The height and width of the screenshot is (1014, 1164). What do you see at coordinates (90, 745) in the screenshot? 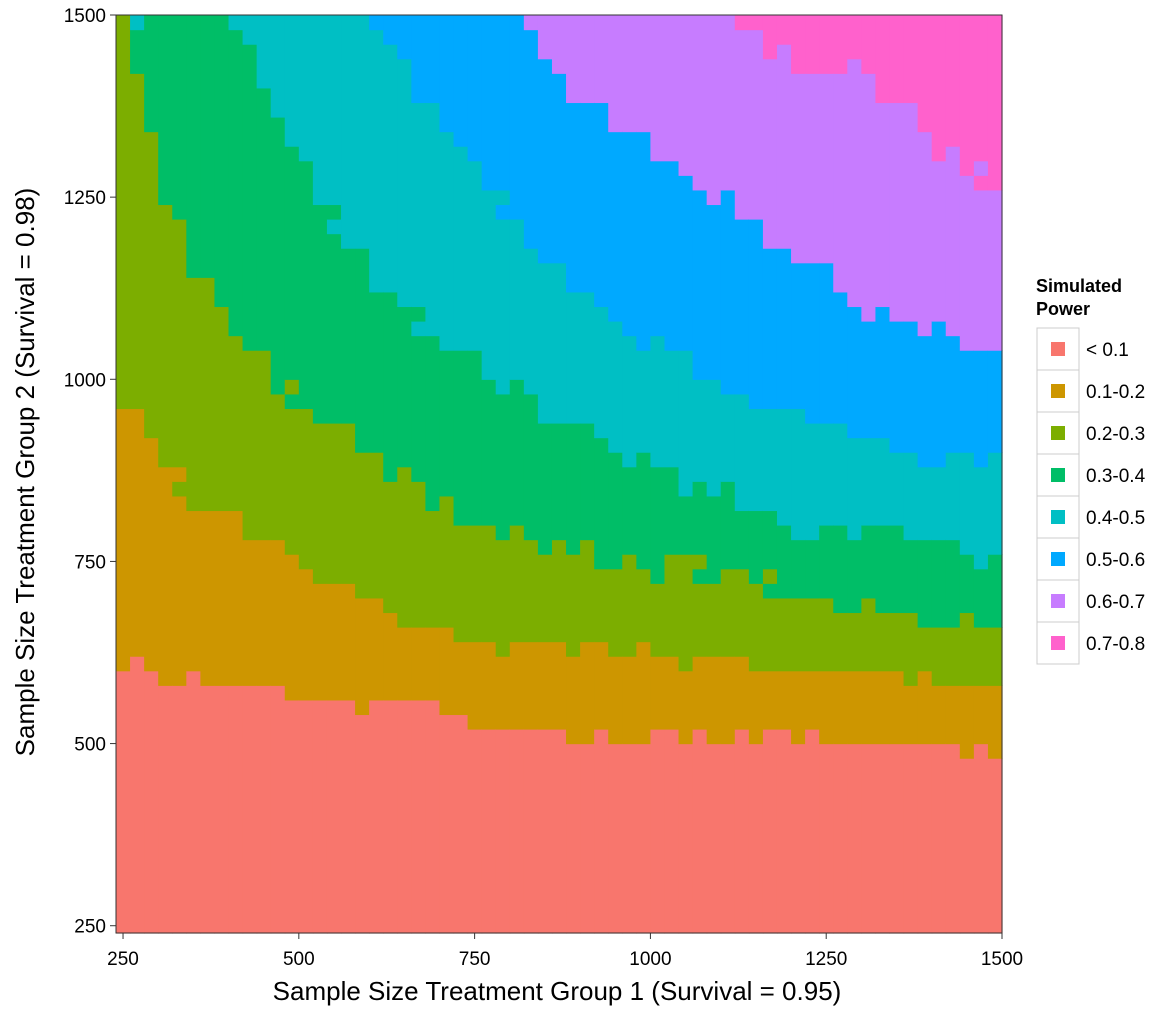
I see `y-tick-label: 500` at bounding box center [90, 745].